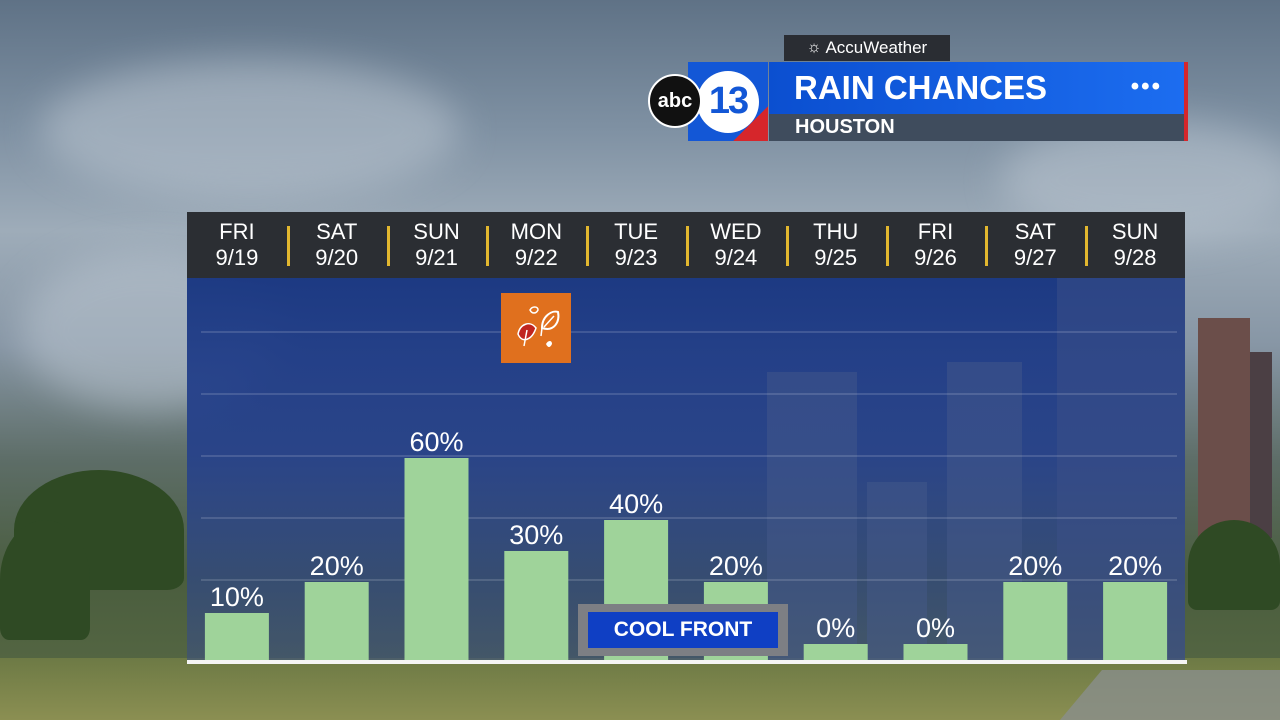  What do you see at coordinates (1186, 101) in the screenshot?
I see `accent-edge` at bounding box center [1186, 101].